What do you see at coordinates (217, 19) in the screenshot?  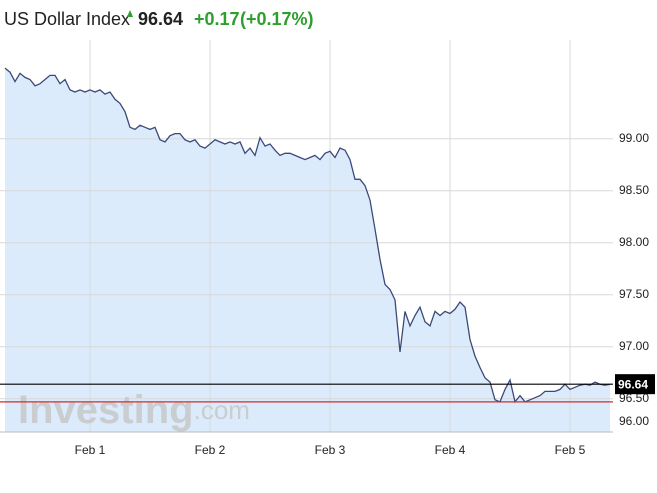 I see `change: +0.17` at bounding box center [217, 19].